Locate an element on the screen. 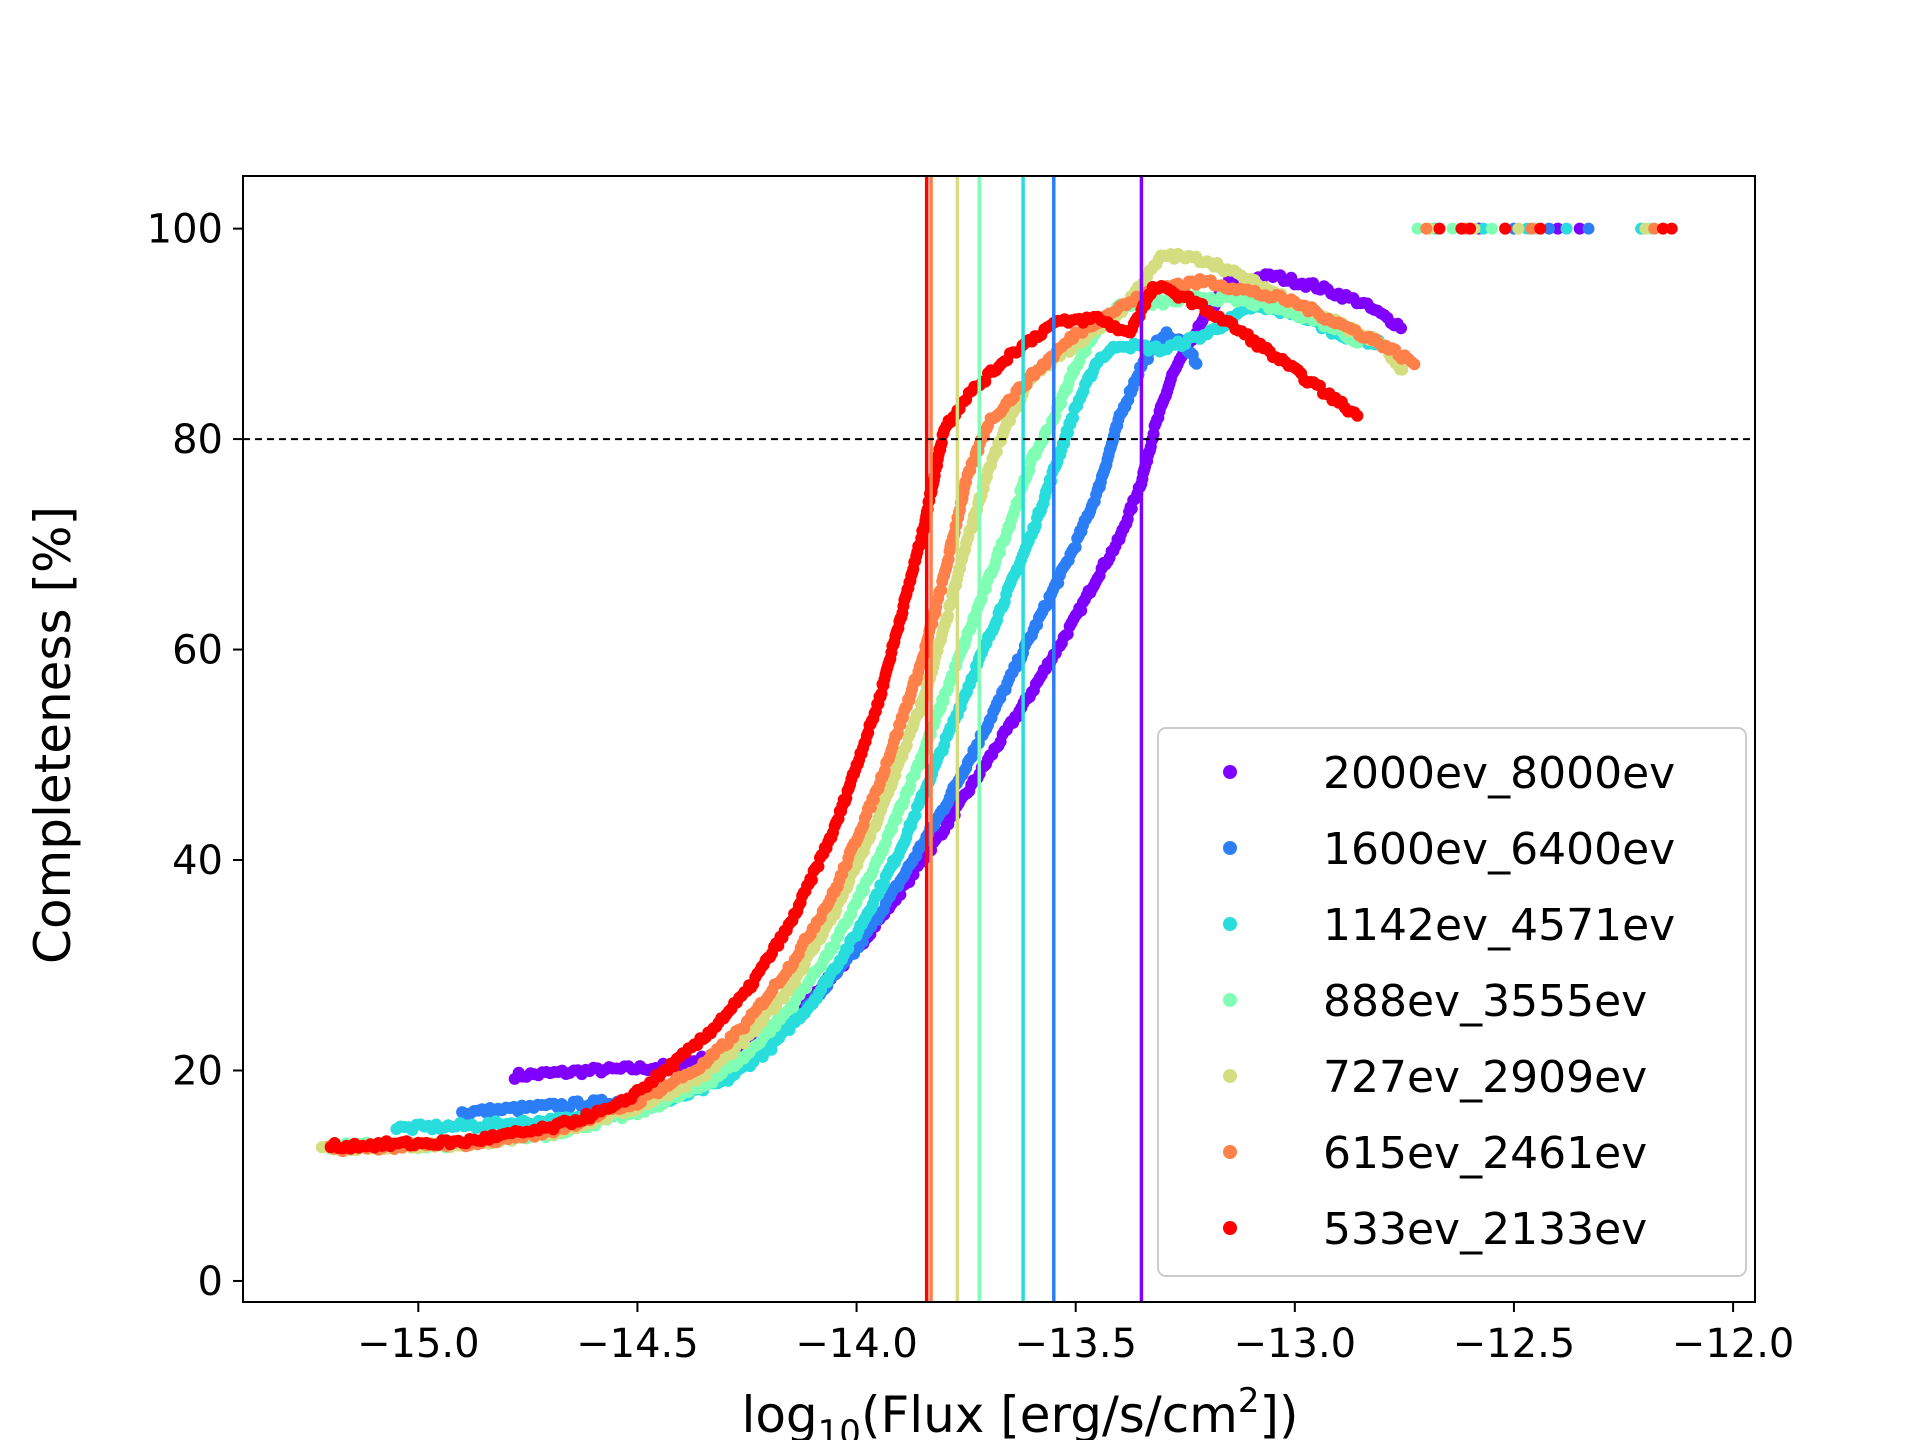 This screenshot has height=1440, width=1920. legend-entry: 888ev_3555ev is located at coordinates (1485, 1001).